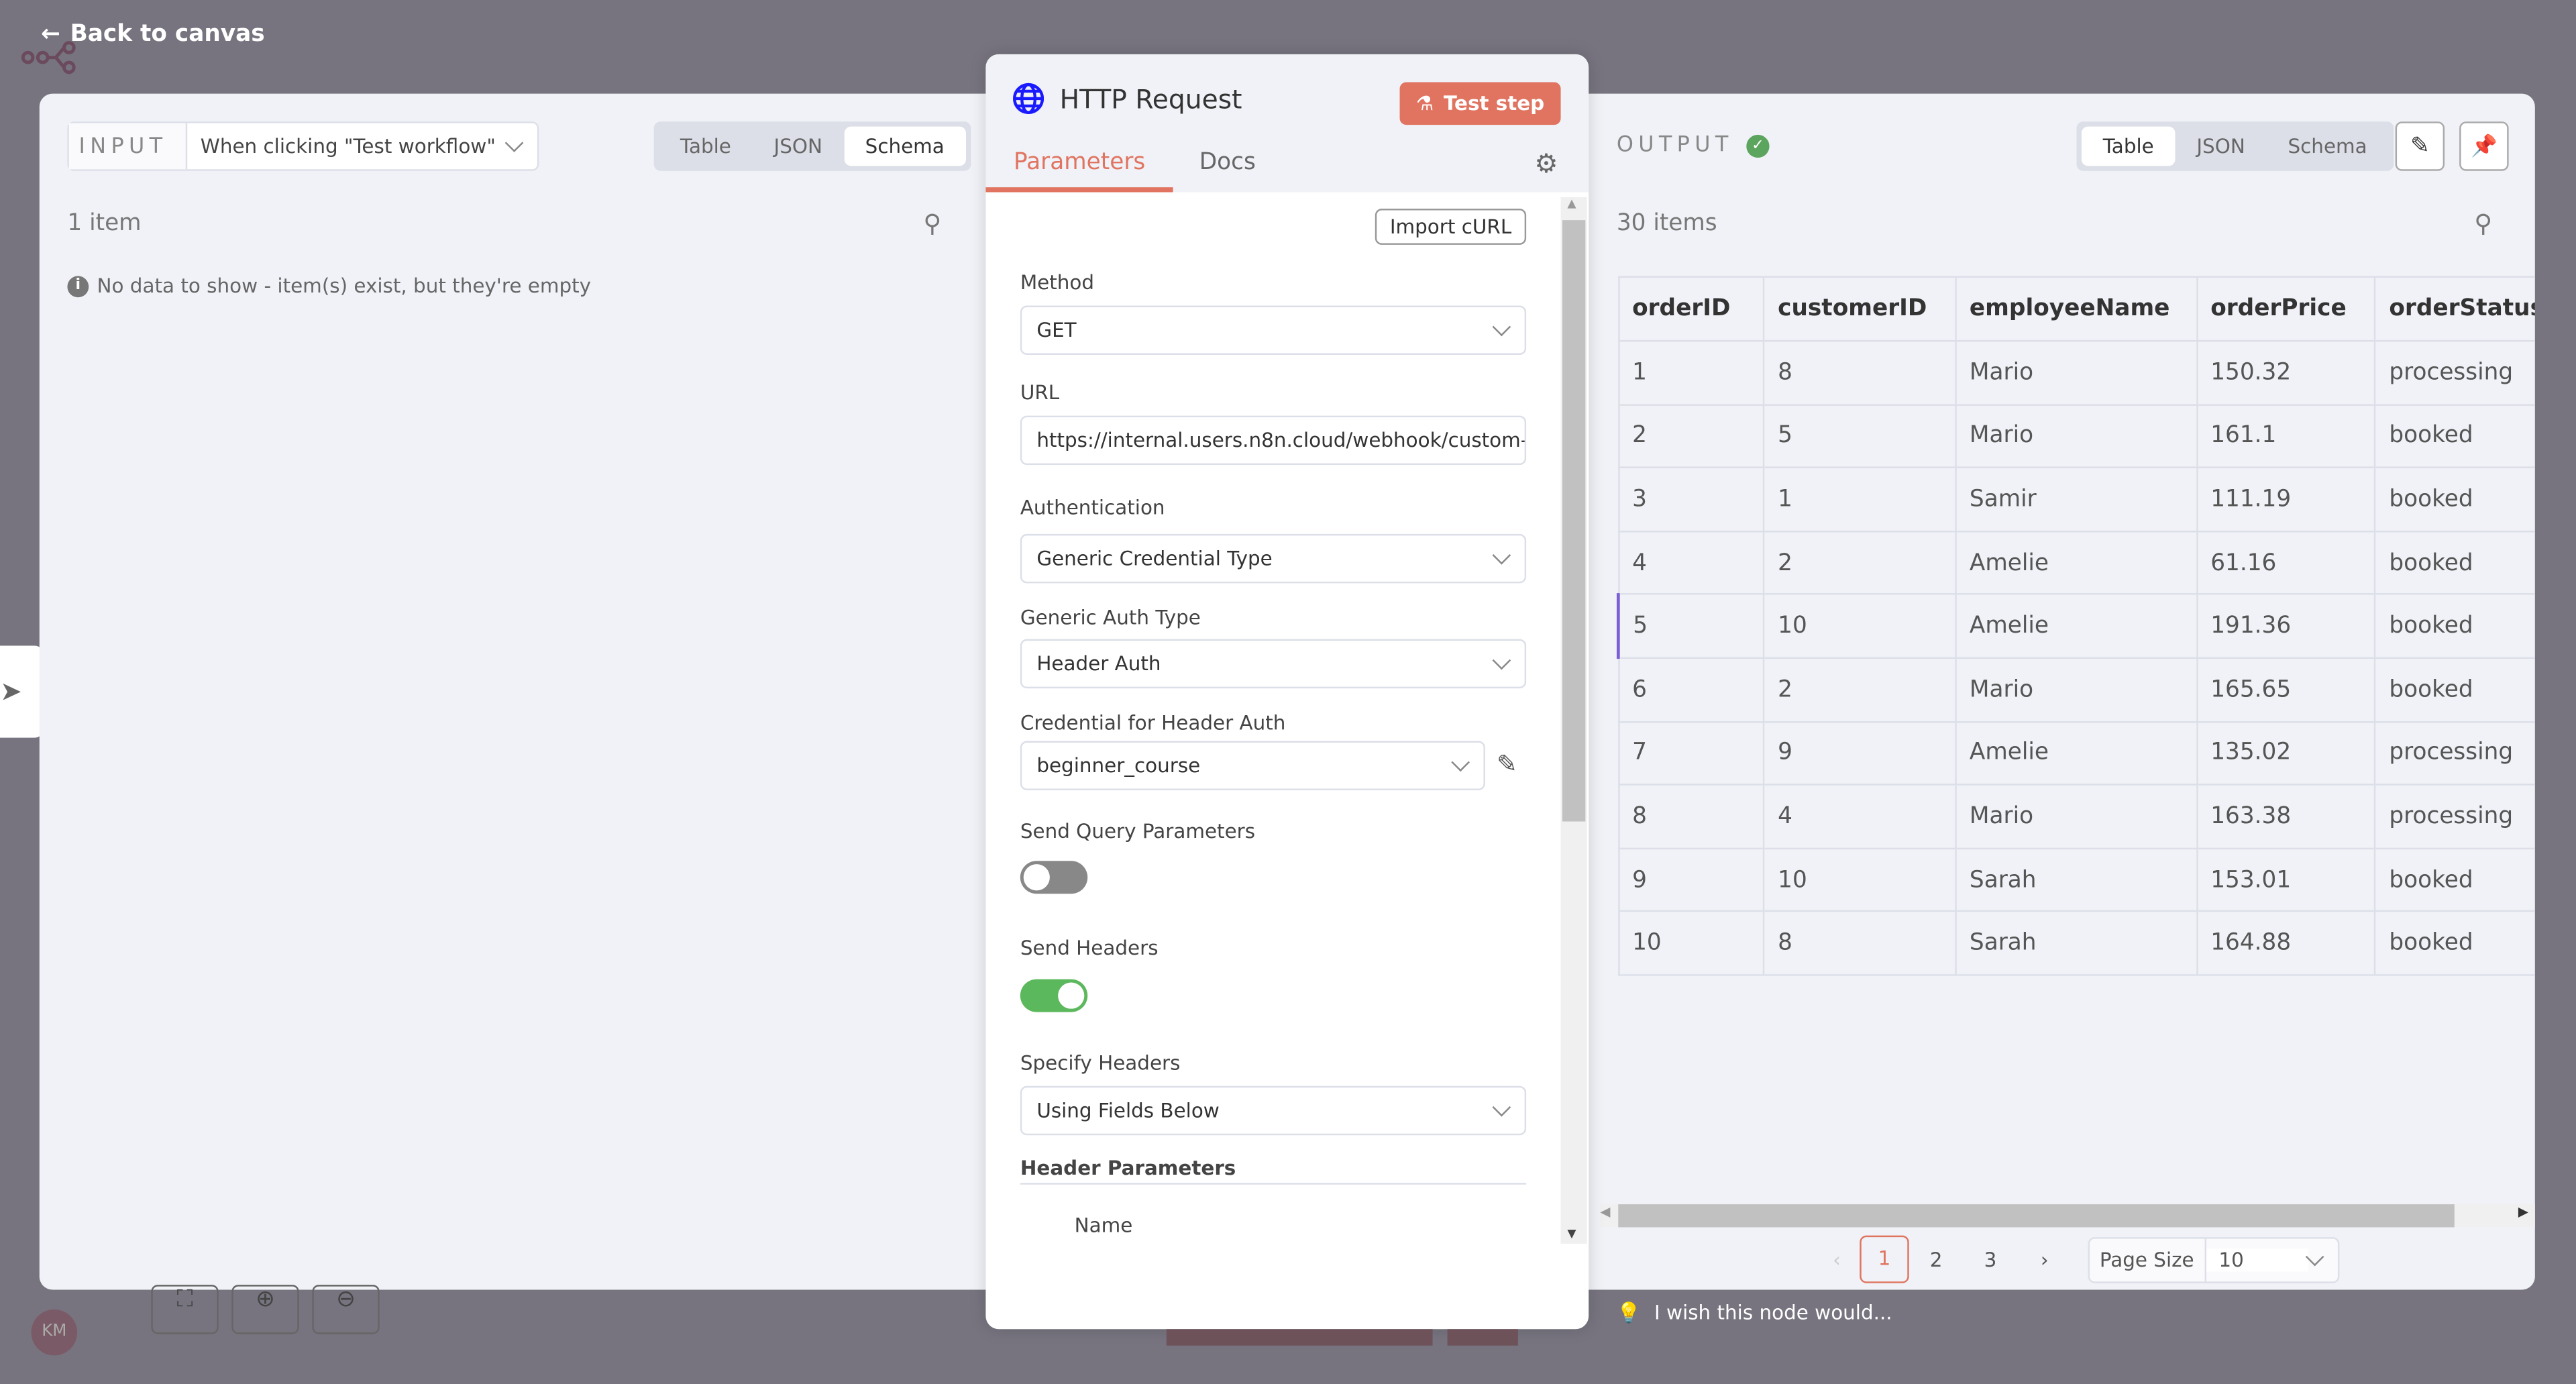  Describe the element at coordinates (1507, 764) in the screenshot. I see `edit-credential-pencil-icon: ✎` at that location.